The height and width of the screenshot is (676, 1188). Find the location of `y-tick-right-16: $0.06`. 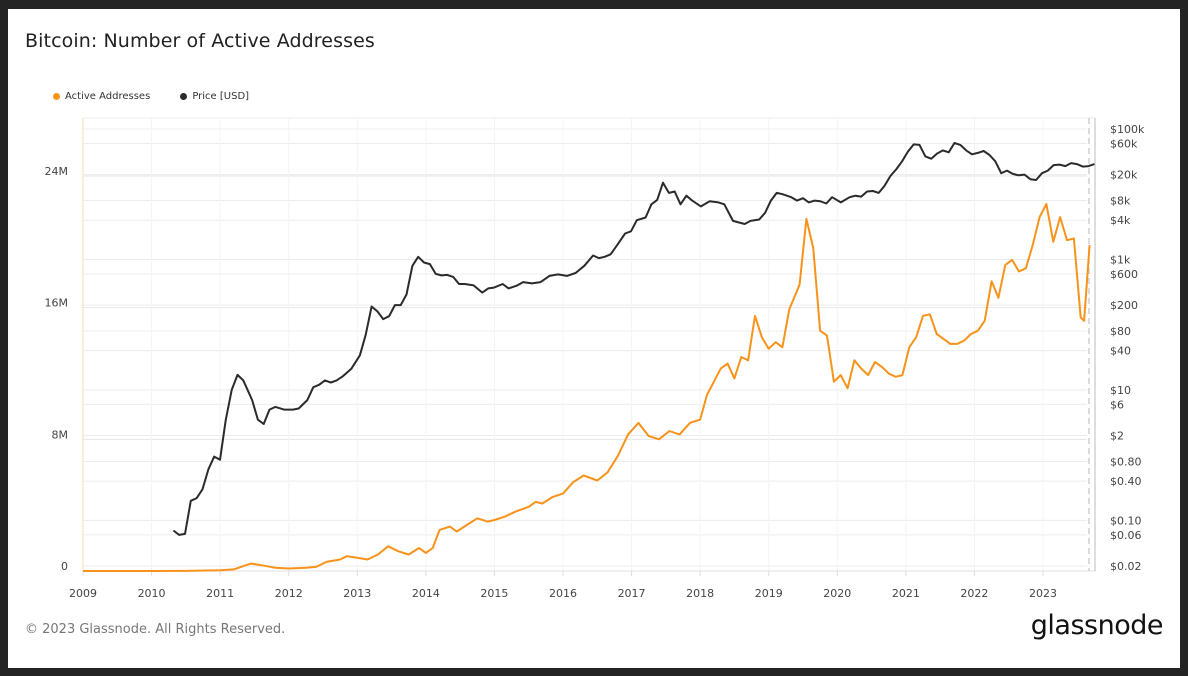

y-tick-right-16: $0.06 is located at coordinates (1126, 535).